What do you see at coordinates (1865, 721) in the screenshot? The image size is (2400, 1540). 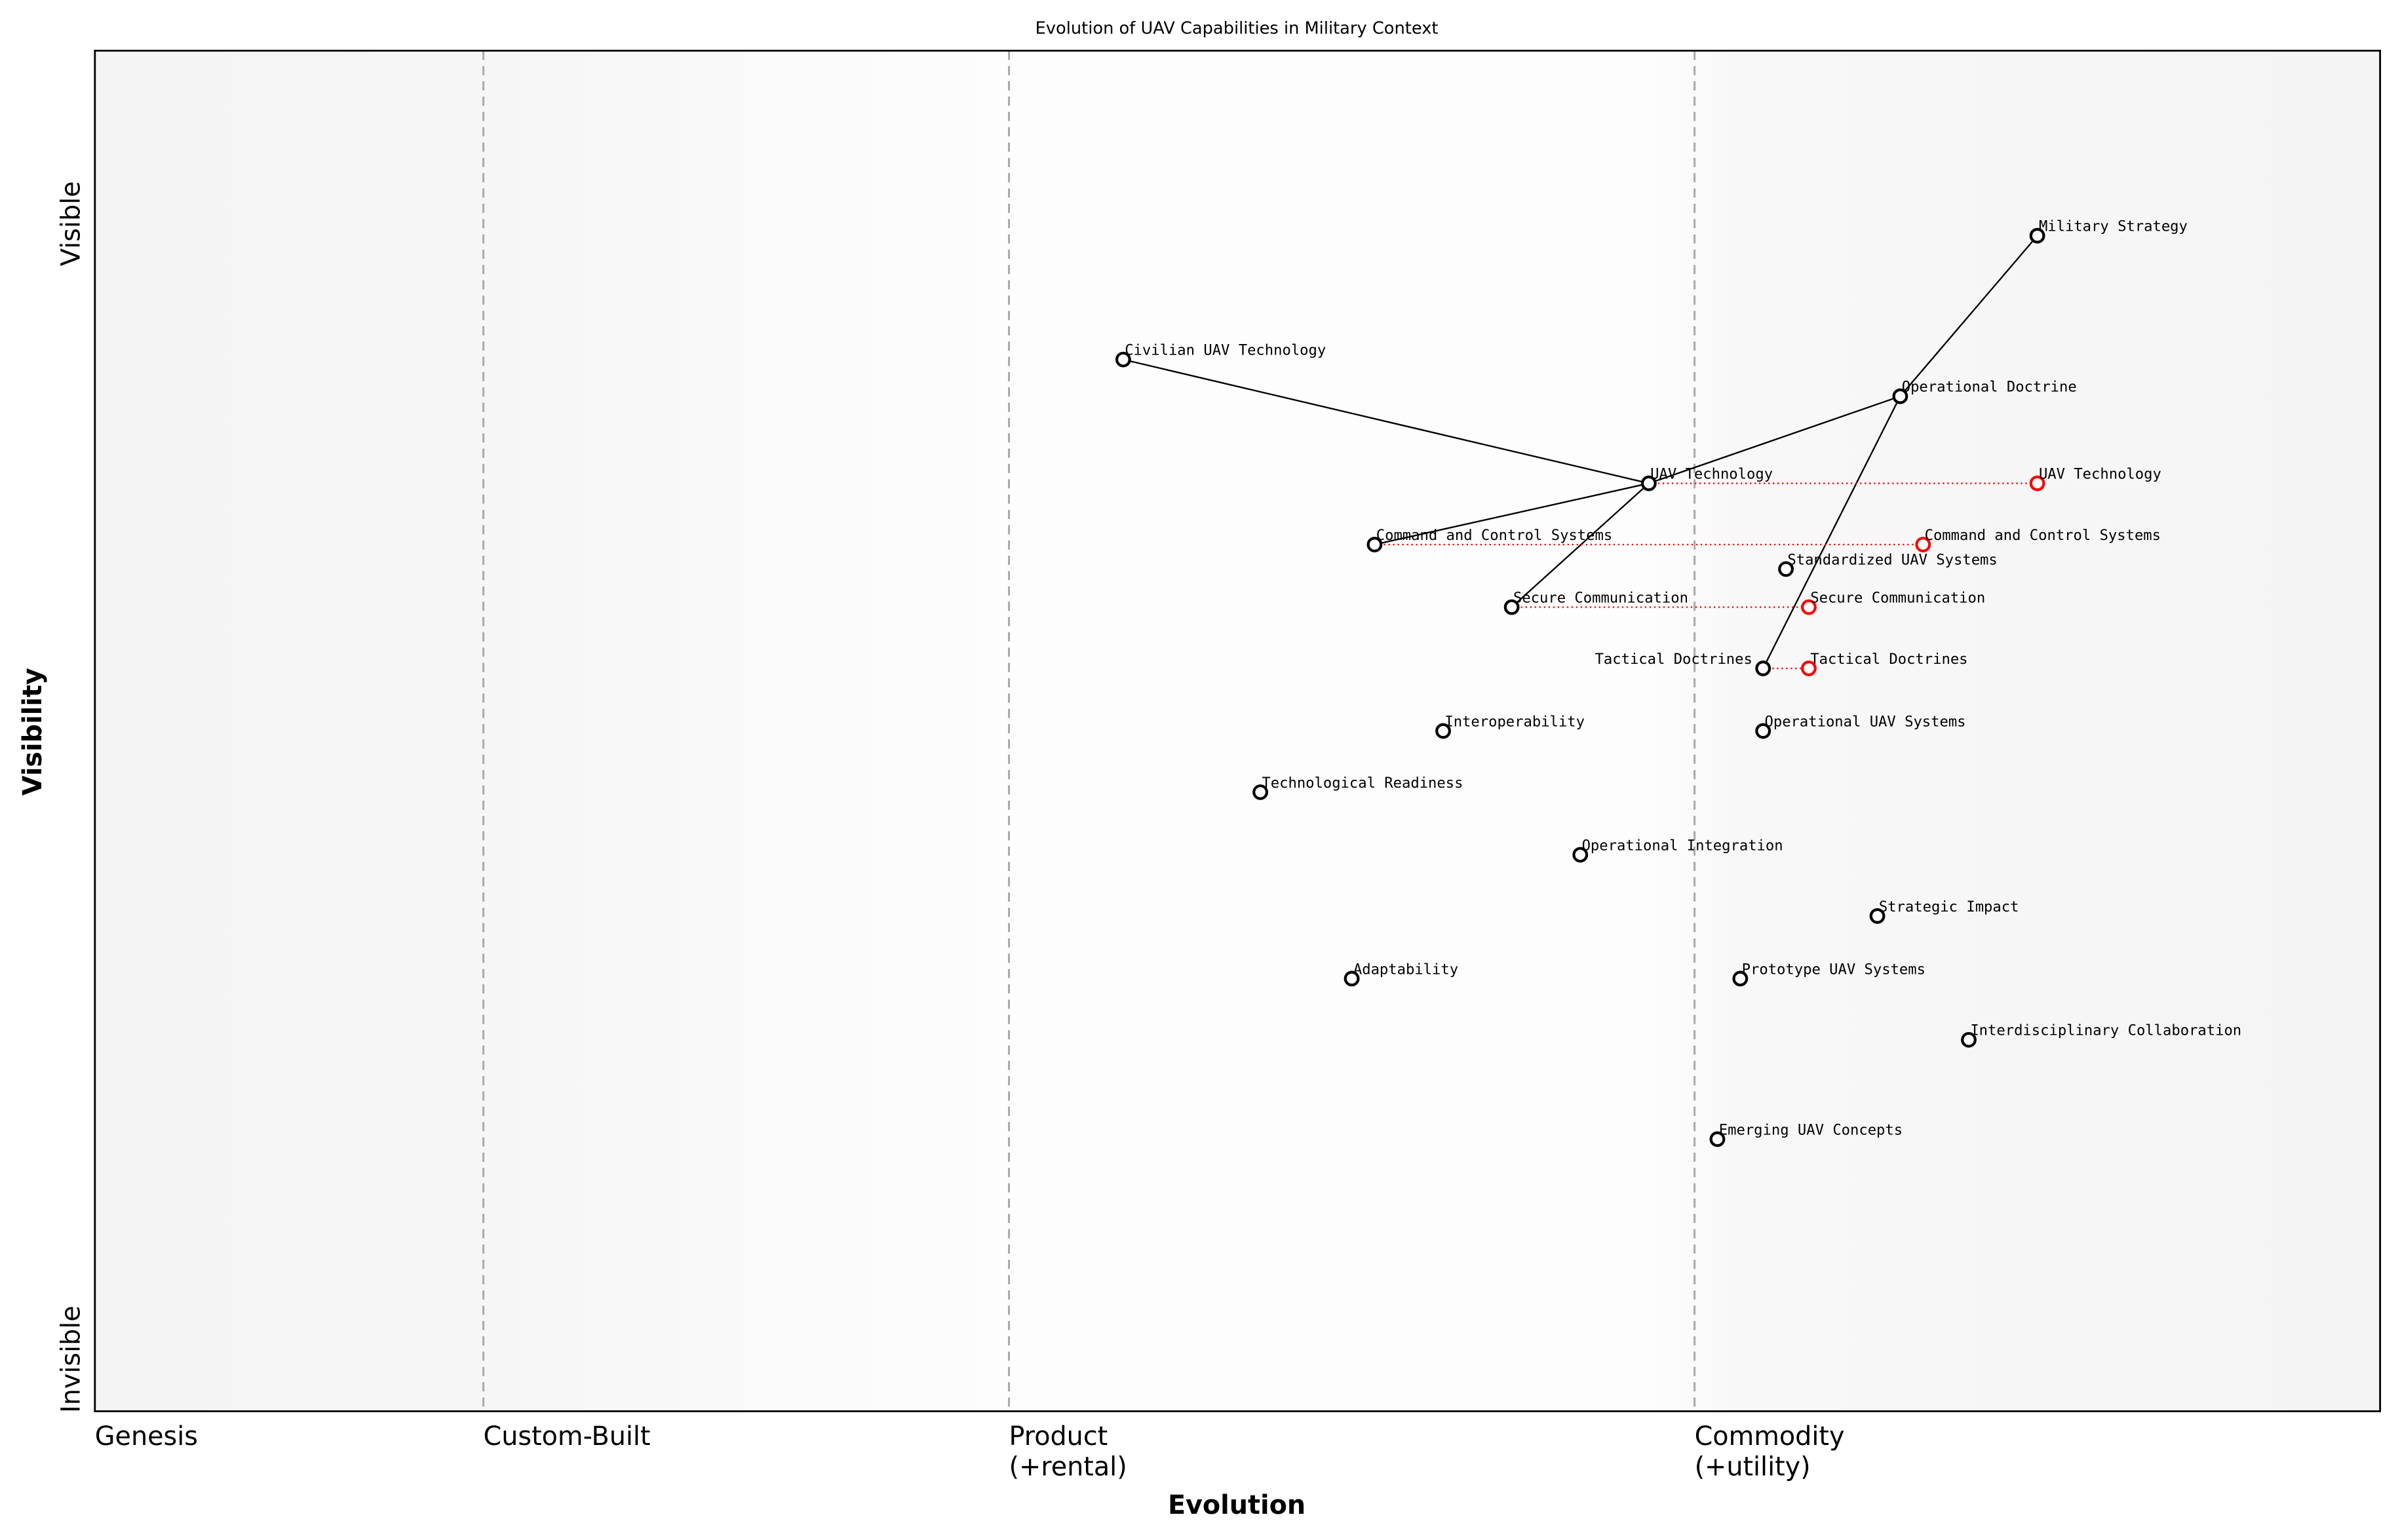 I see `component-label: Operational UAV Systems` at bounding box center [1865, 721].